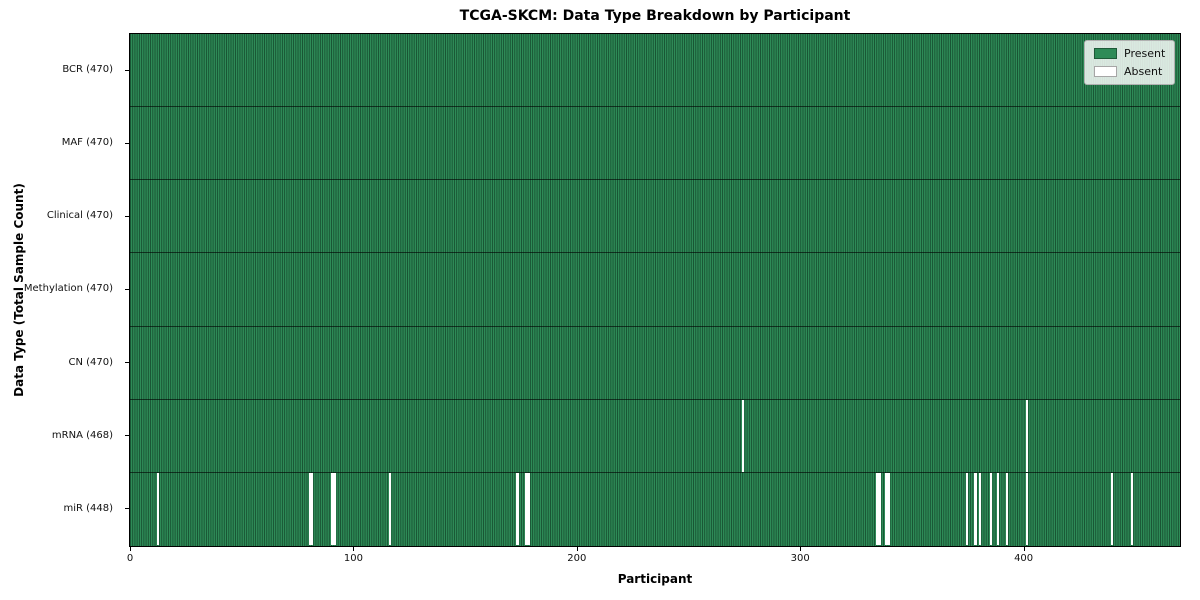 Image resolution: width=1200 pixels, height=600 pixels. I want to click on legend-label-absent: Absent, so click(1143, 71).